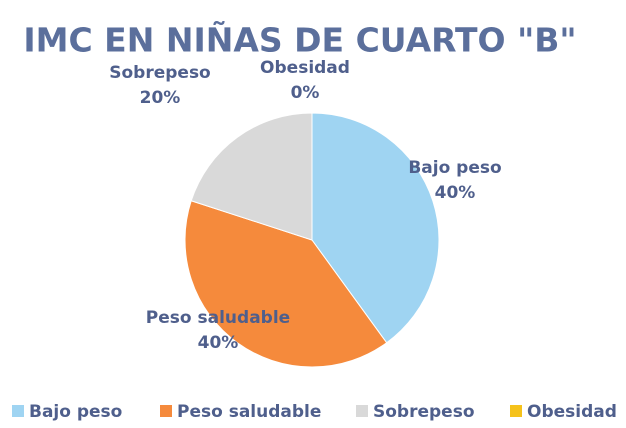  I want to click on chart-title: IMC EN NIÑAS DE CUARTO "B", so click(299, 40).